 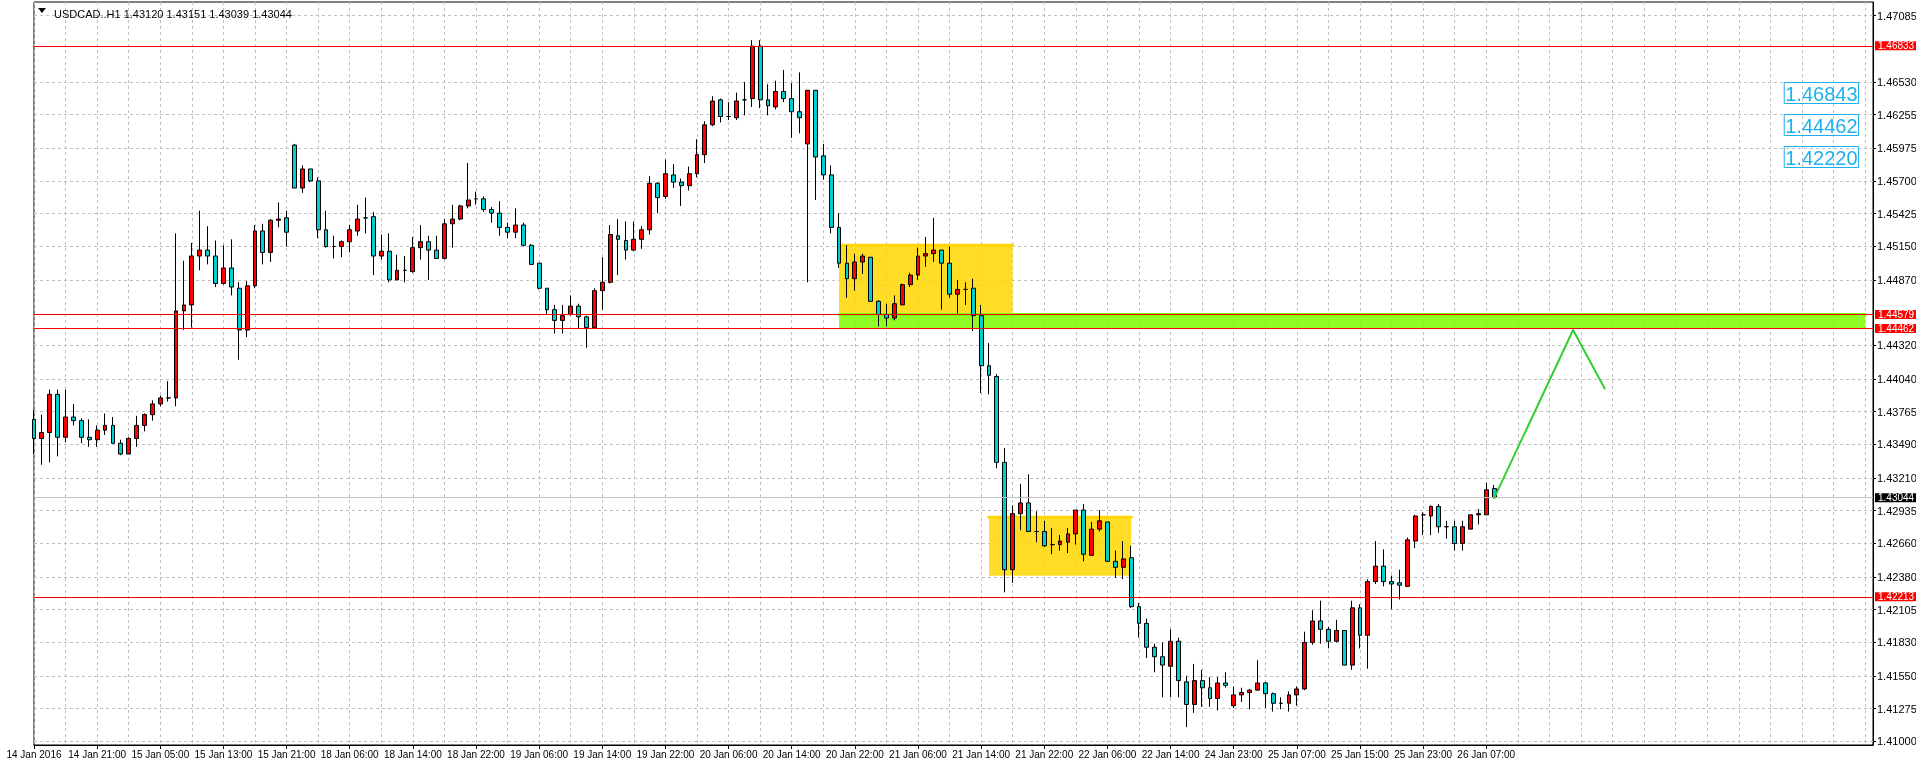 I want to click on x-tick-label: 21 Jan 14:00, so click(x=981, y=754).